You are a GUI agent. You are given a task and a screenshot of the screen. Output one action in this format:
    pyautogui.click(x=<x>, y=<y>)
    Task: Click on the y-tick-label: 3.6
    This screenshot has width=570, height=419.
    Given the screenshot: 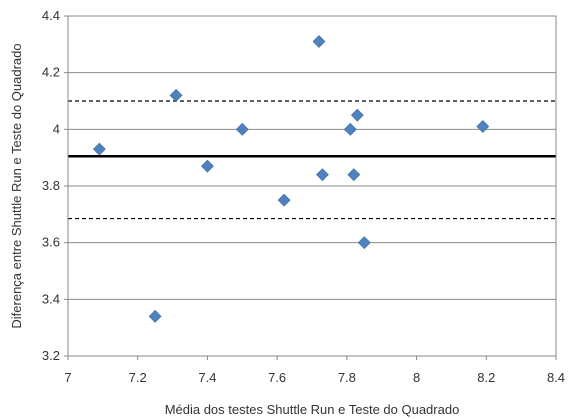 What is the action you would take?
    pyautogui.click(x=51, y=242)
    